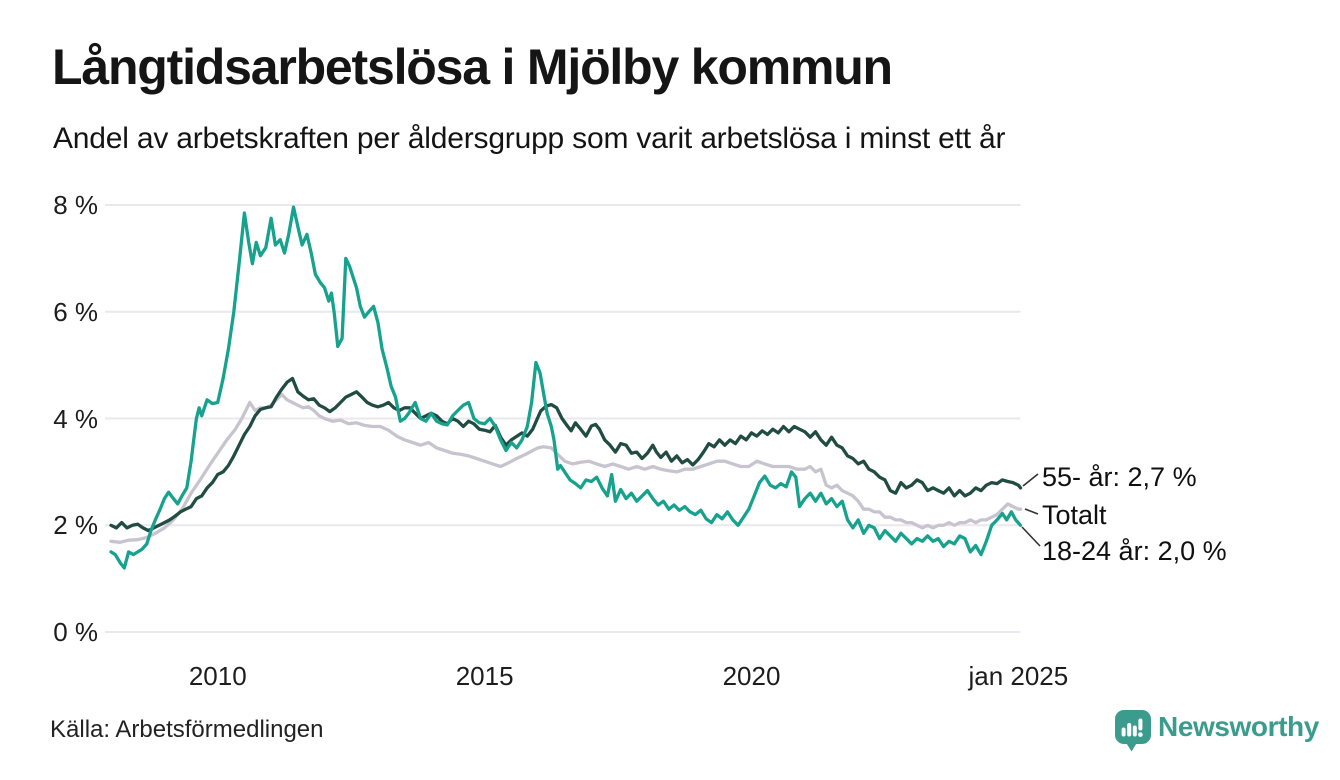  I want to click on y-tick-label: 2 %, so click(75, 525).